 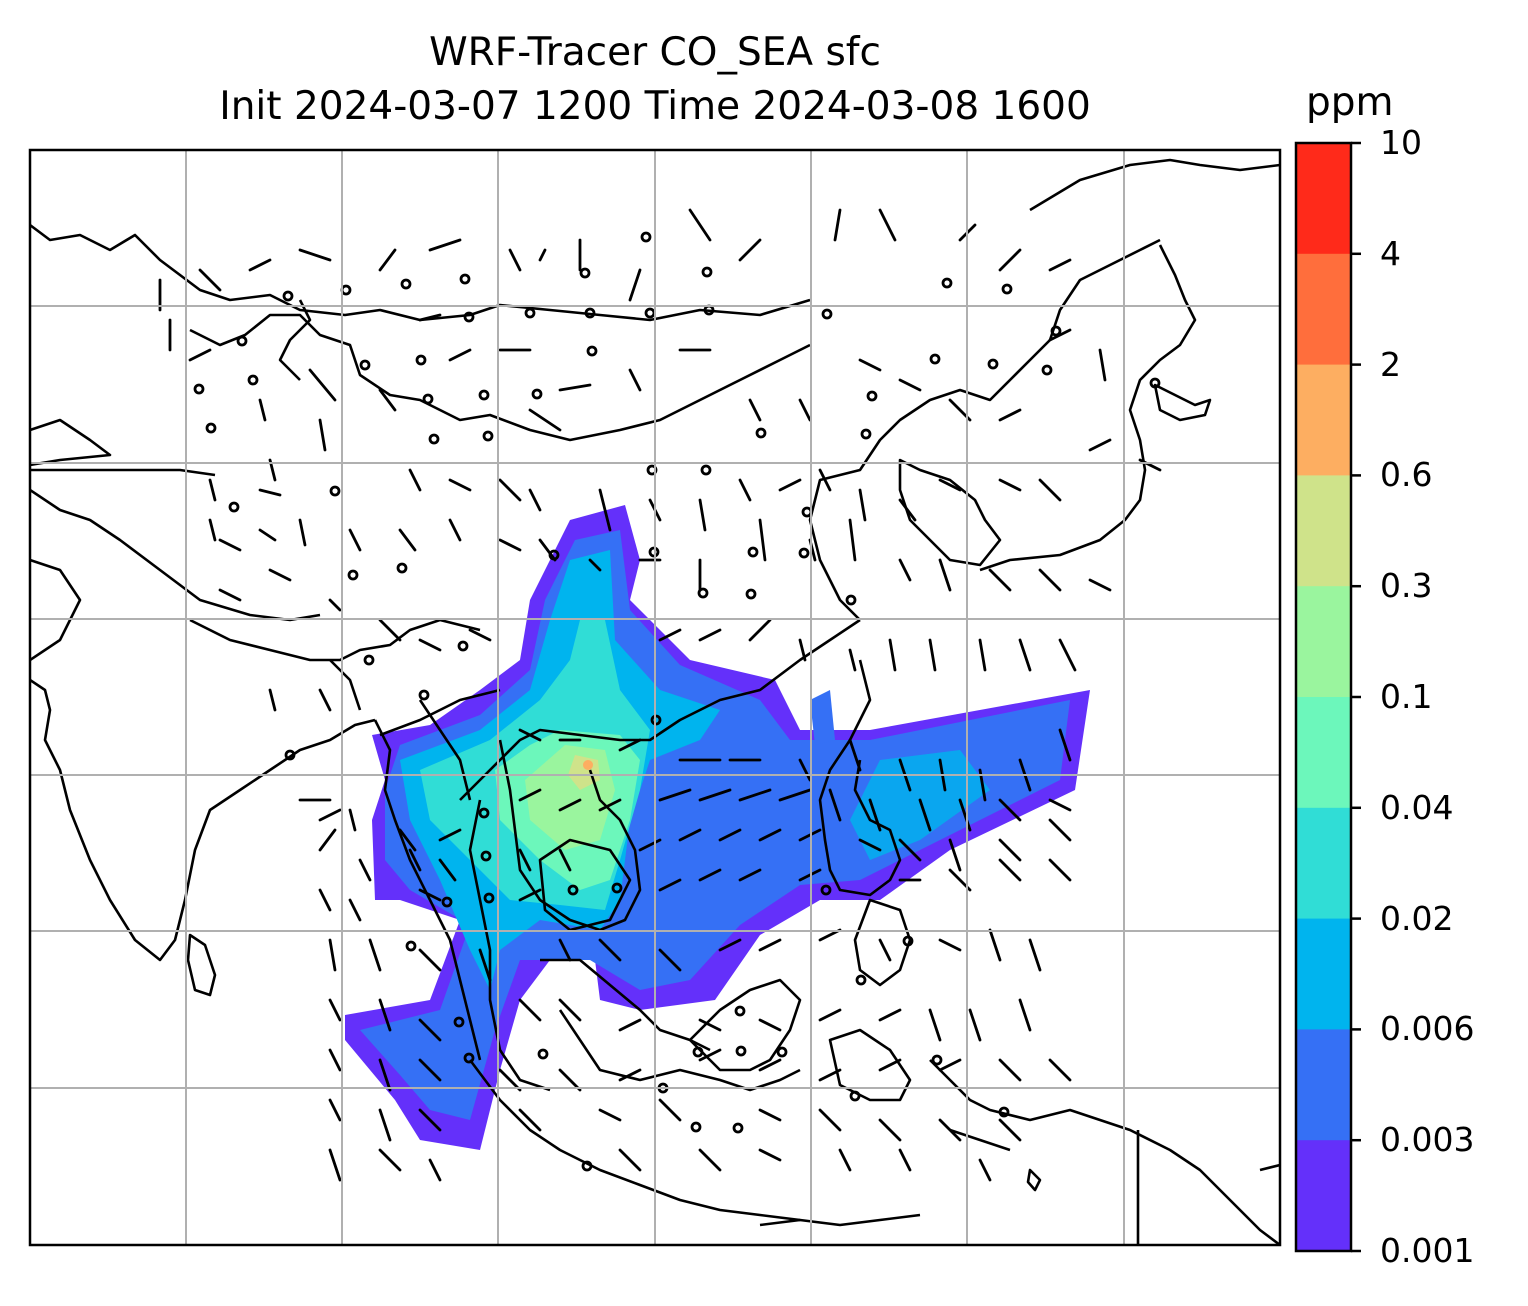 I want to click on colorbar-tick-label: 0.003, so click(x=1427, y=1140).